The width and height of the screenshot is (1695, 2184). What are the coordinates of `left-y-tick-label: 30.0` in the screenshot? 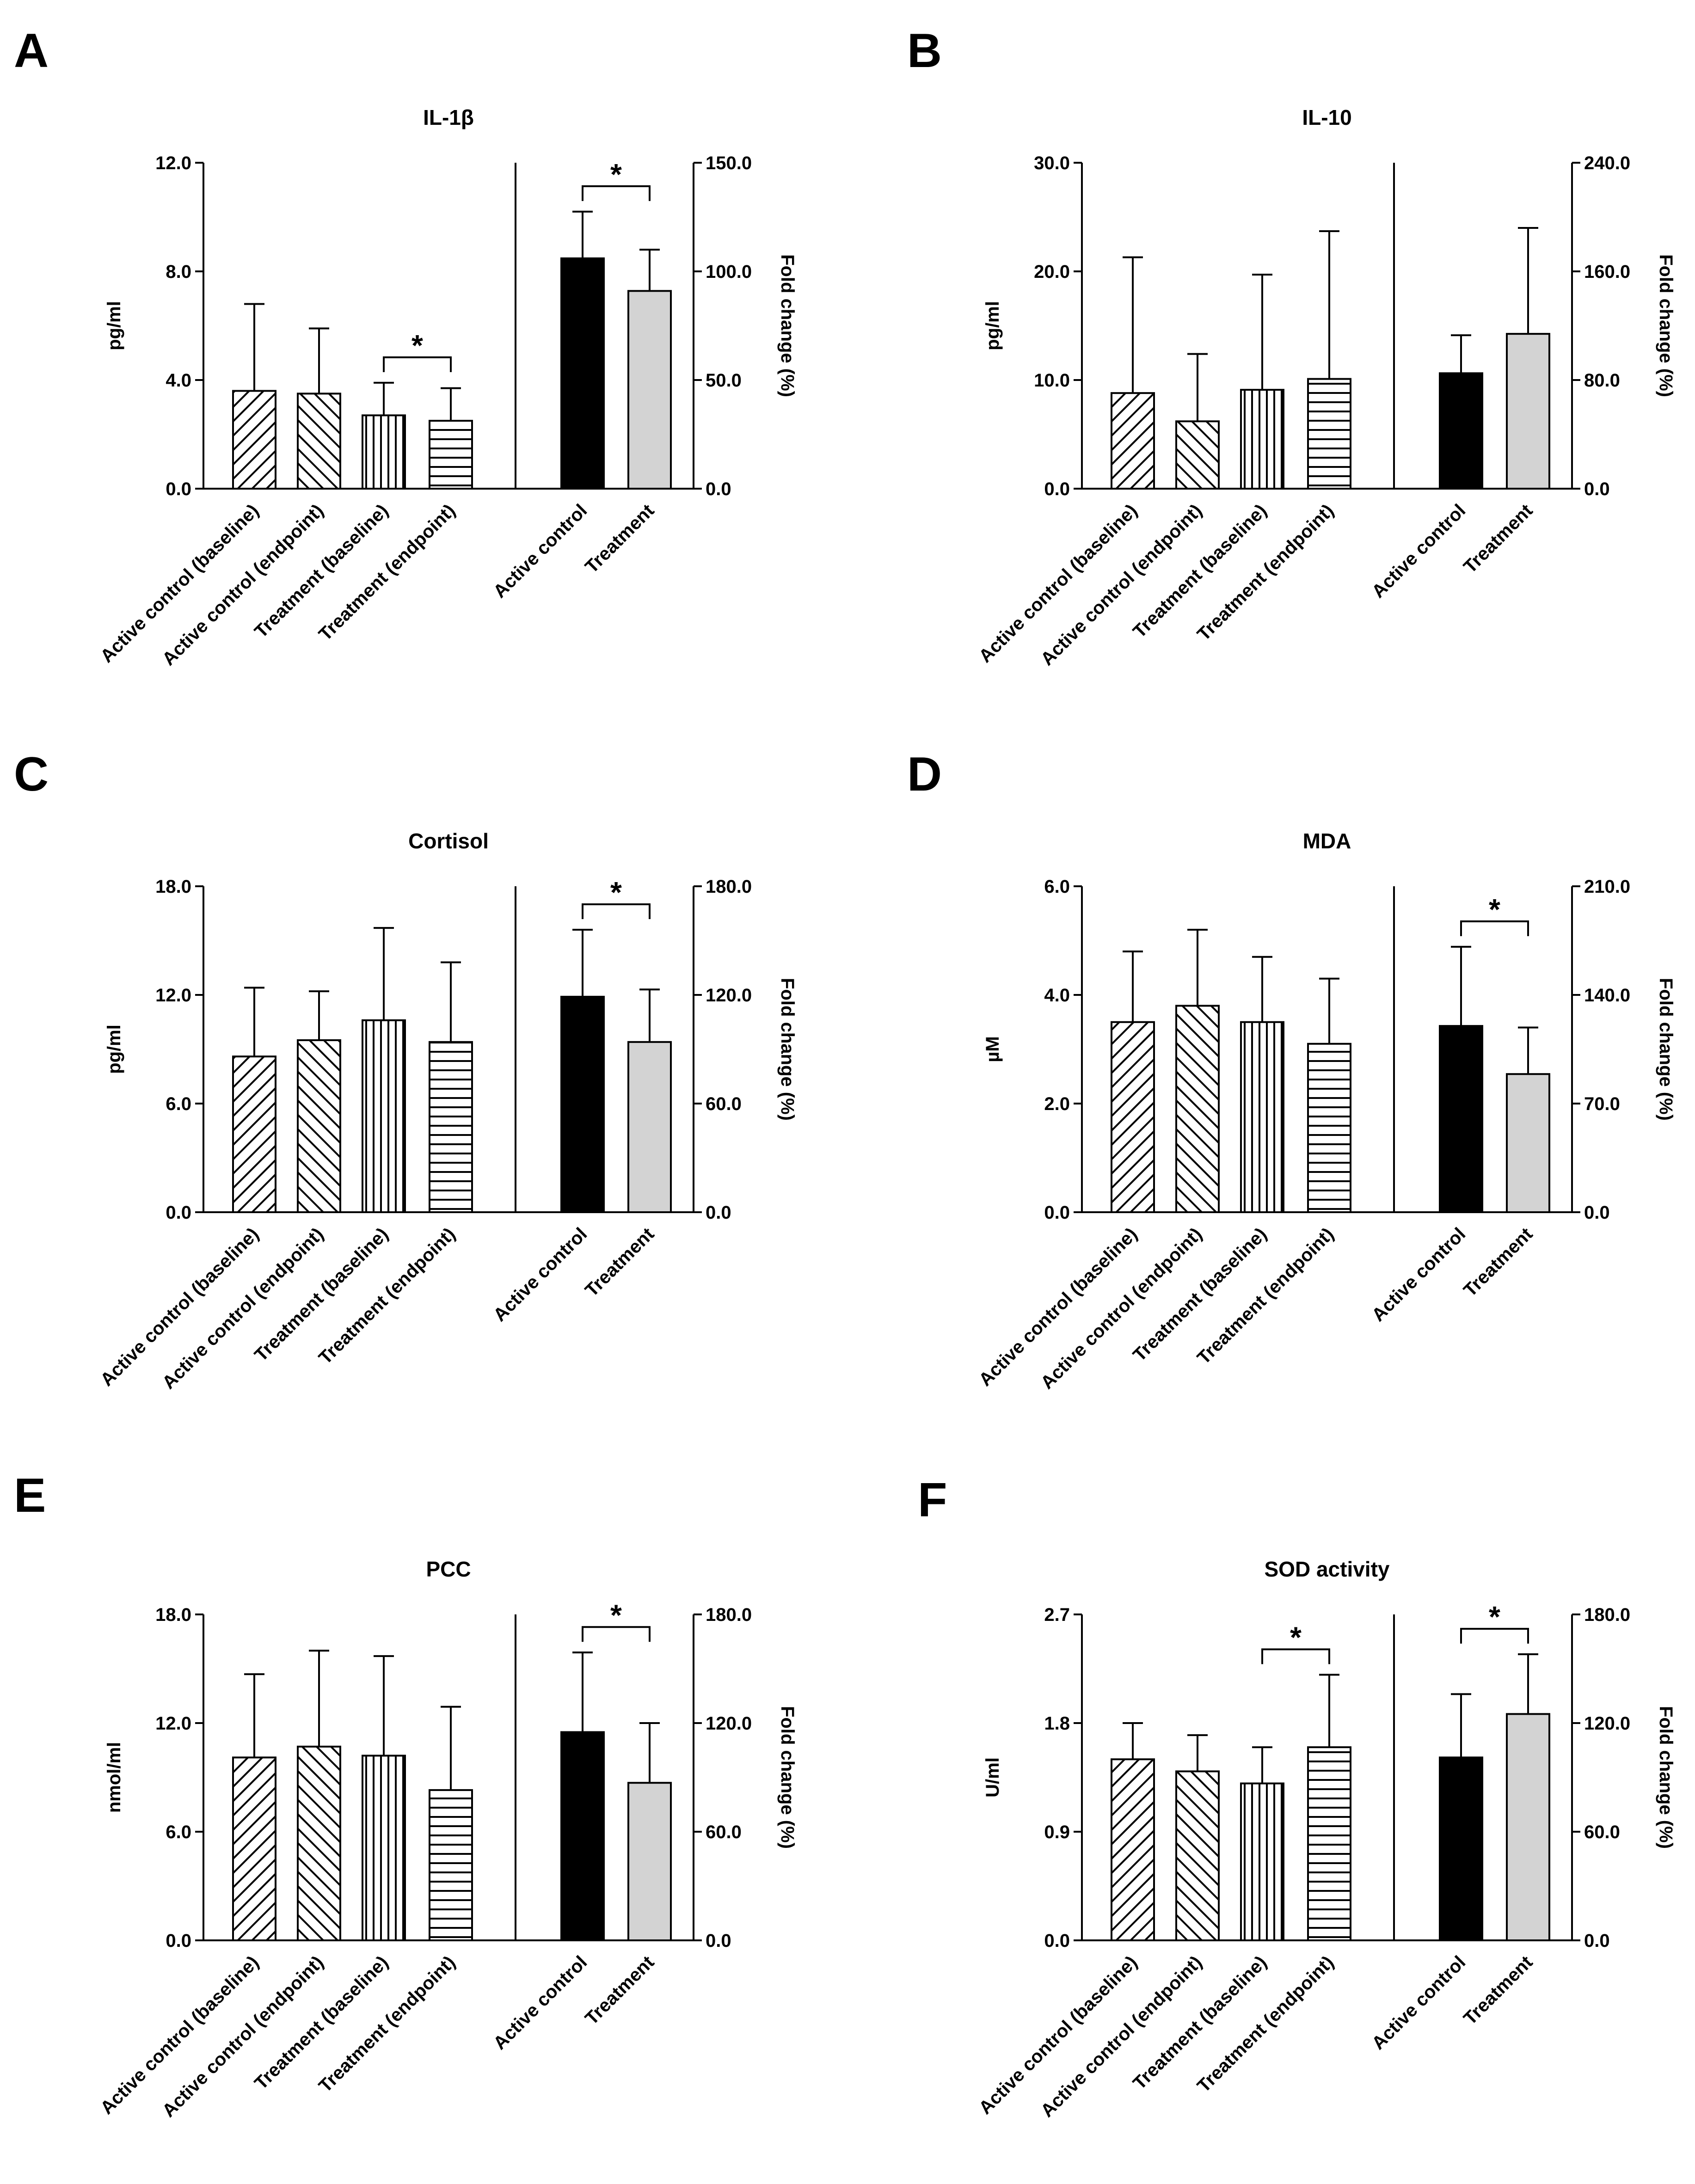 It's located at (1052, 163).